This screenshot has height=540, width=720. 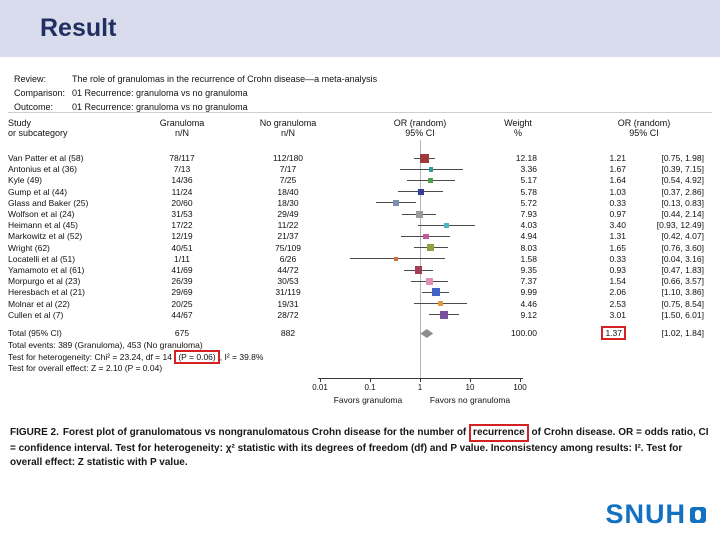 What do you see at coordinates (40, 93) in the screenshot?
I see `comparison-label: Comparison:` at bounding box center [40, 93].